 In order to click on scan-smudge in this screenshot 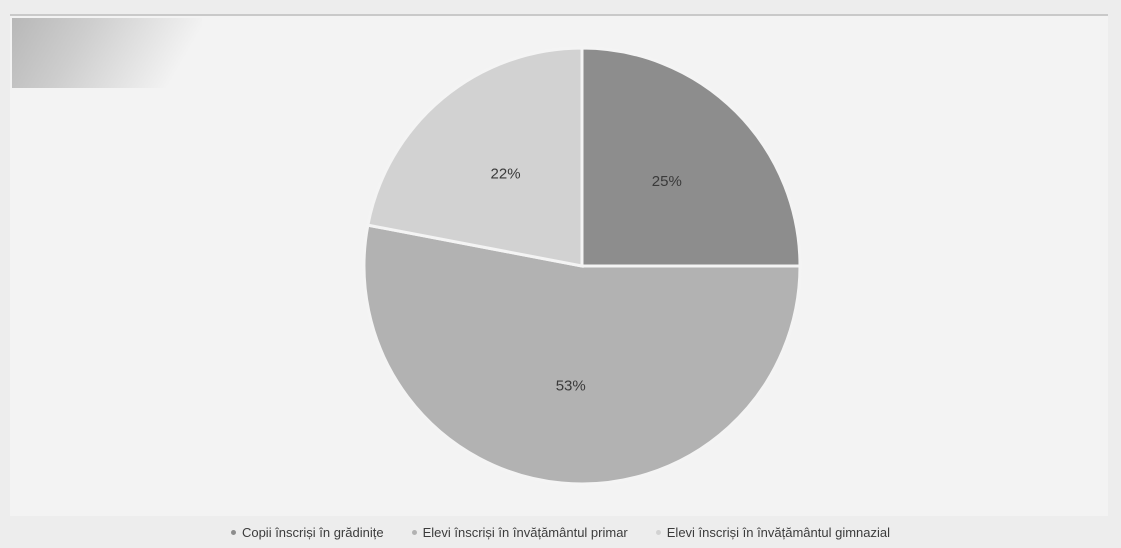, I will do `click(107, 53)`.